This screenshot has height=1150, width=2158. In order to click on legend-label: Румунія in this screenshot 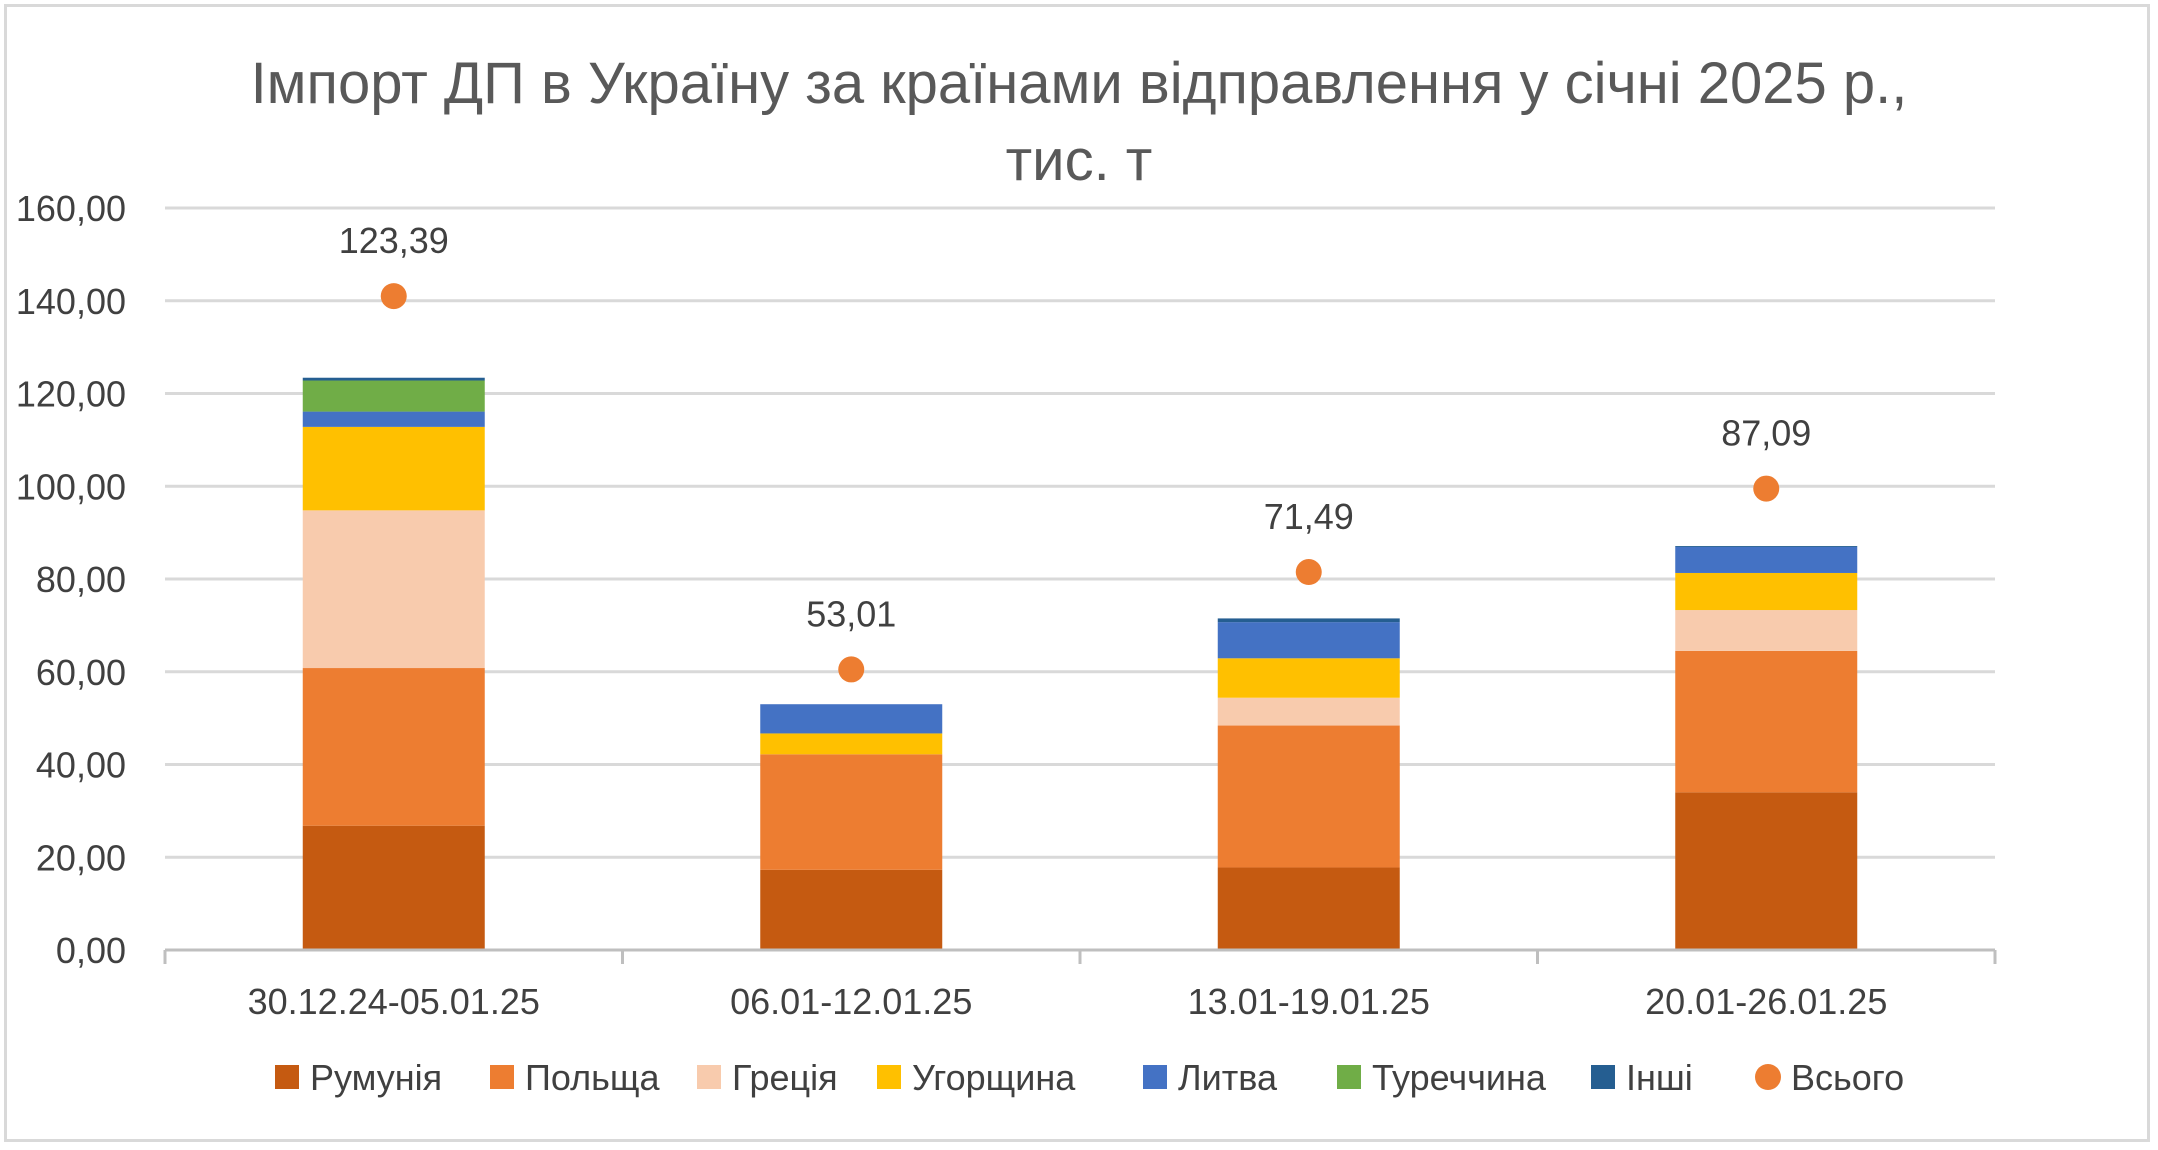, I will do `click(376, 1077)`.